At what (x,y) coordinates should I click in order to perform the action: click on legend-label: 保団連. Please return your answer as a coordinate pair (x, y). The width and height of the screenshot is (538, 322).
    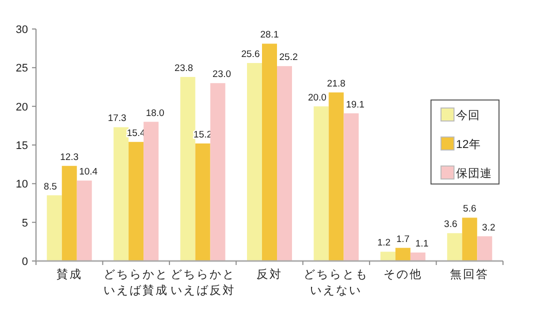
    Looking at the image, I should click on (474, 173).